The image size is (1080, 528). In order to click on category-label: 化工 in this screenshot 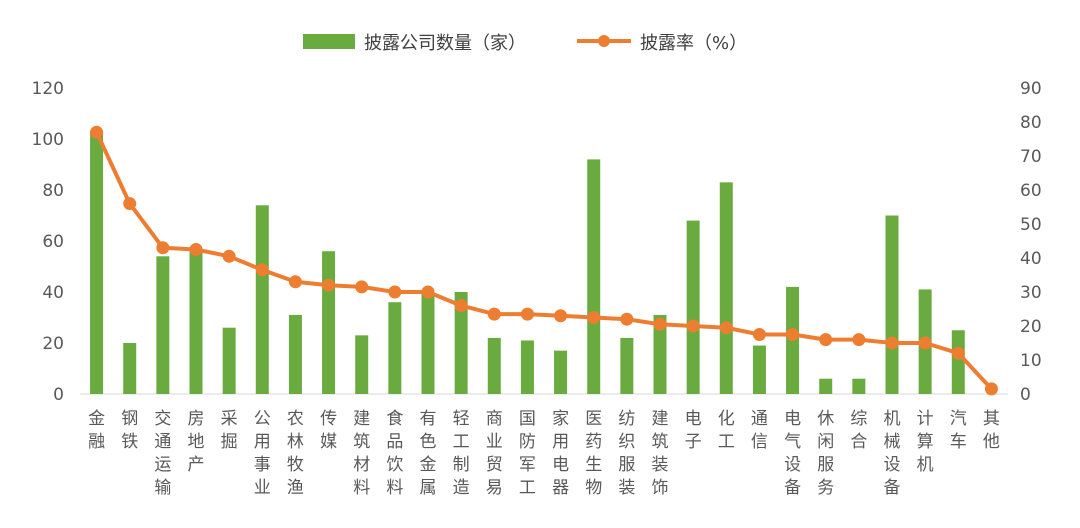, I will do `click(726, 430)`.